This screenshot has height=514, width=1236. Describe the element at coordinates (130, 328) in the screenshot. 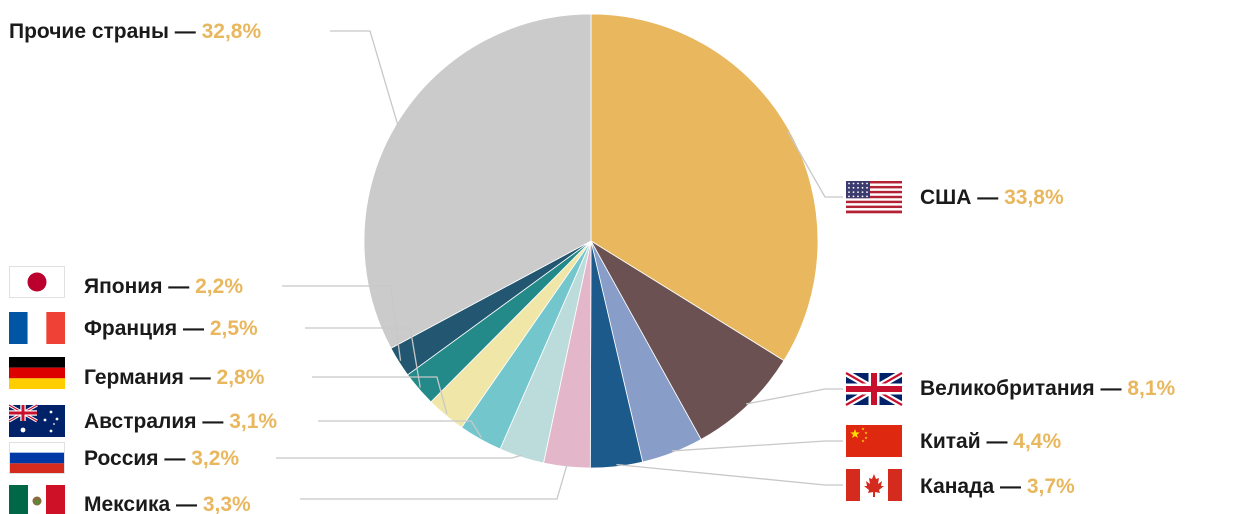

I see `country-name: Франция` at that location.